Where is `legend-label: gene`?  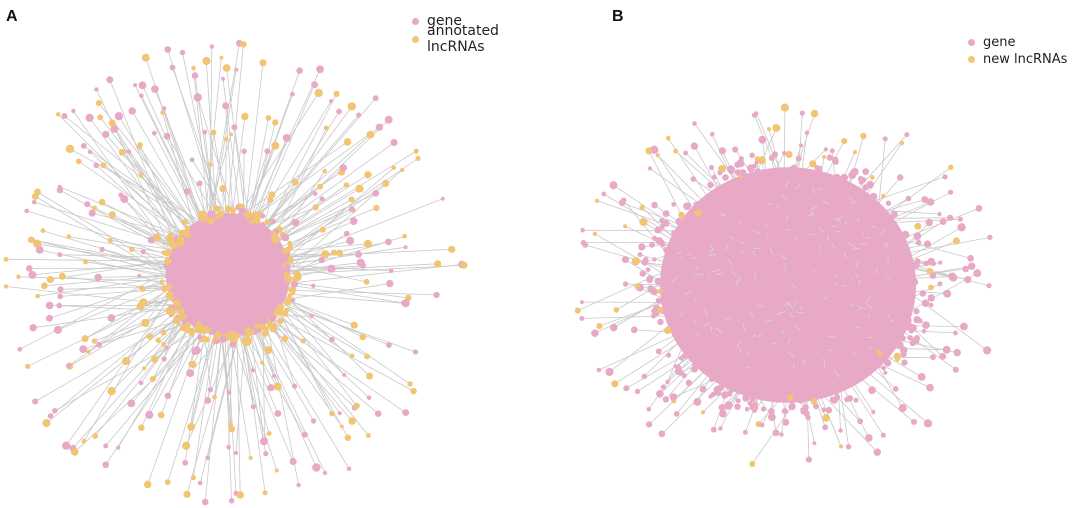
legend-label: gene is located at coordinates (999, 42).